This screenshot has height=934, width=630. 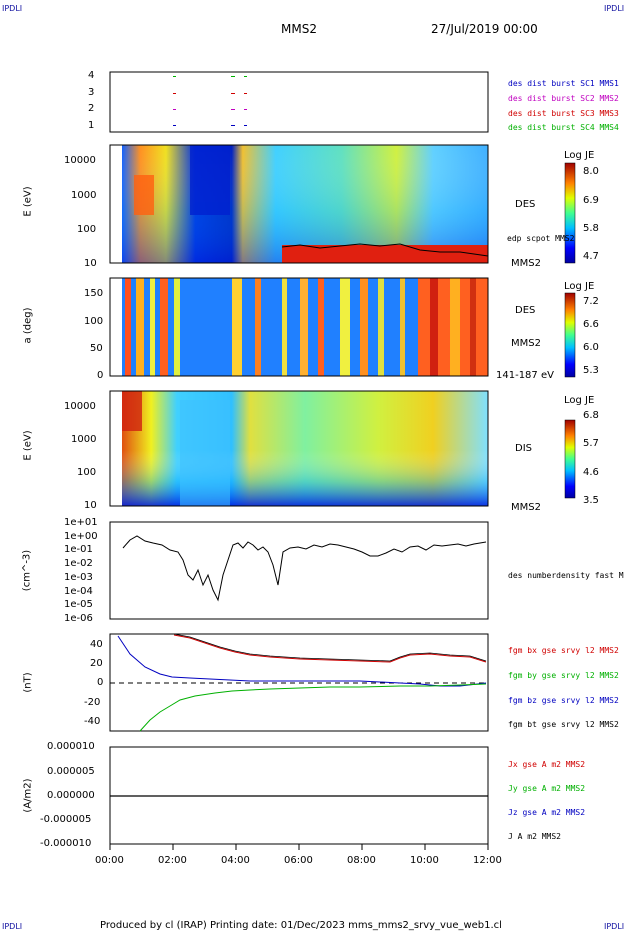 I want to click on des-energy-frame, so click(x=299, y=204).